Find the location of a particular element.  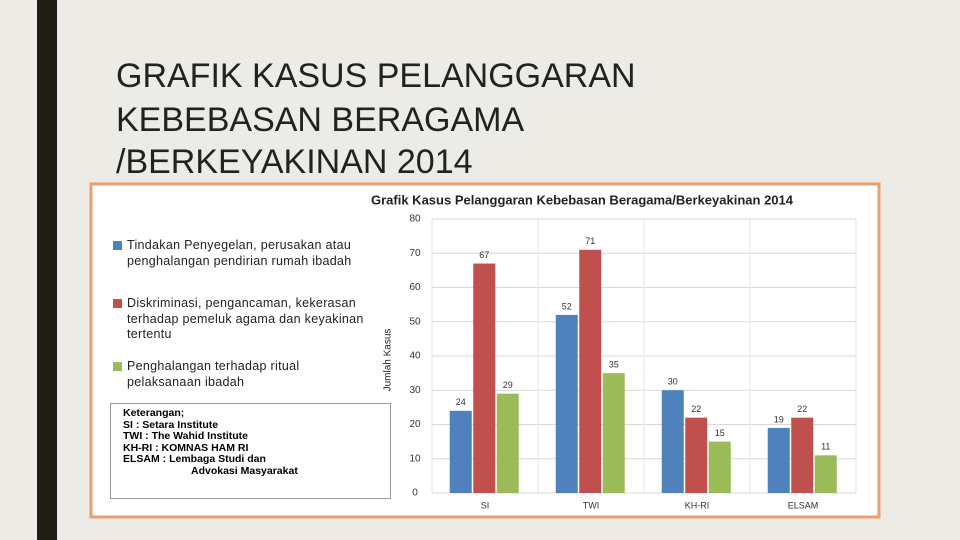

note-line: TWI : The Wahid Institute is located at coordinates (186, 436).